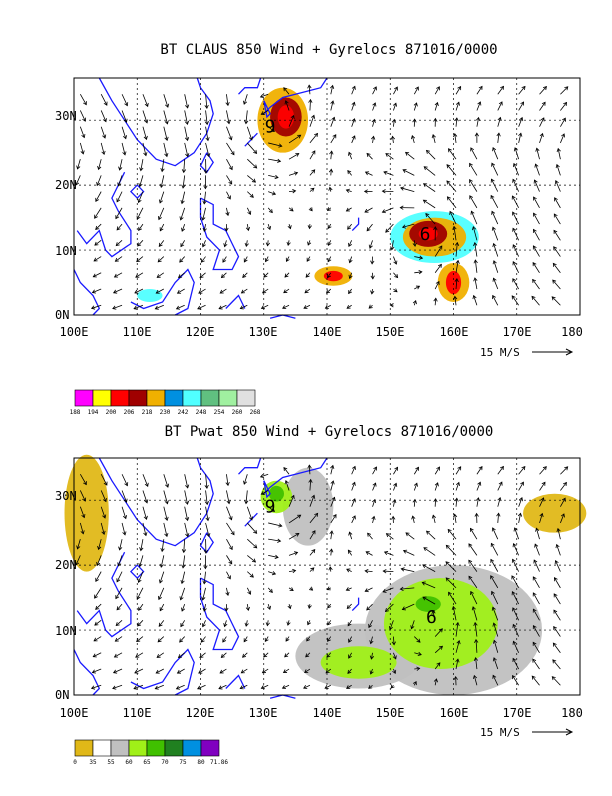  Describe the element at coordinates (572, 713) in the screenshot. I see `x-tick-label: 180` at that location.